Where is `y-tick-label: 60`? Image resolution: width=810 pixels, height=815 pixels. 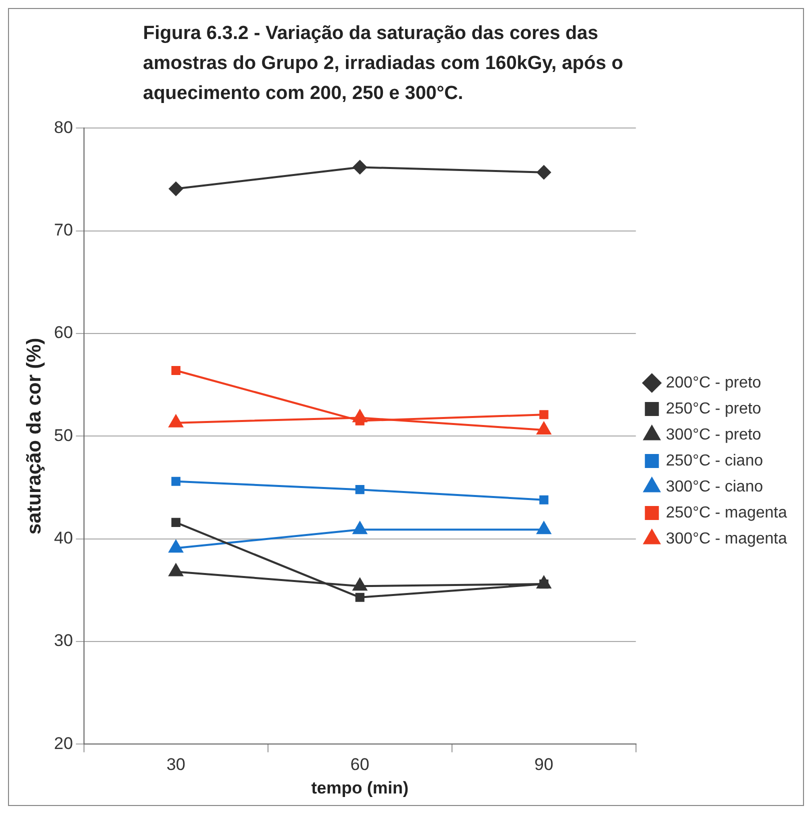
y-tick-label: 60 is located at coordinates (63, 332).